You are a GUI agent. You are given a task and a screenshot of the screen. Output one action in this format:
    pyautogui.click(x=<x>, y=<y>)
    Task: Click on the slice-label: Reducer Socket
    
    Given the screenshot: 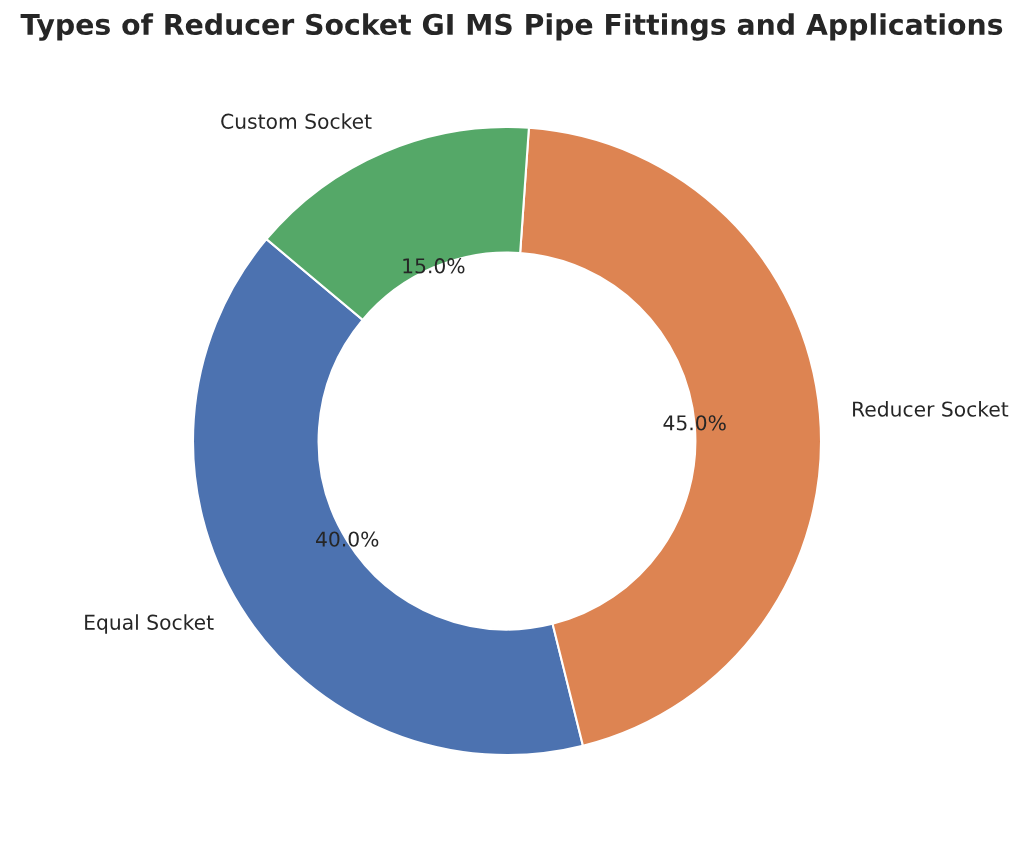 What is the action you would take?
    pyautogui.click(x=931, y=409)
    